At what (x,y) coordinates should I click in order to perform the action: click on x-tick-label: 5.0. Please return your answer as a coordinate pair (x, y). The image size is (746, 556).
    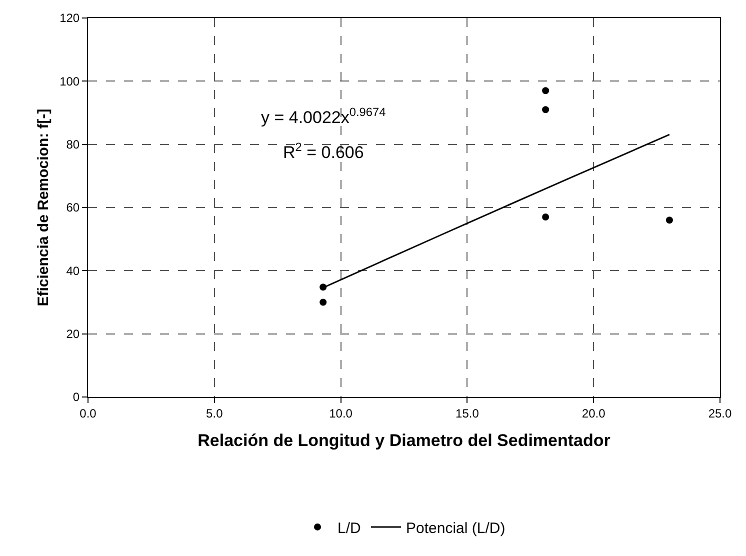
    Looking at the image, I should click on (215, 413).